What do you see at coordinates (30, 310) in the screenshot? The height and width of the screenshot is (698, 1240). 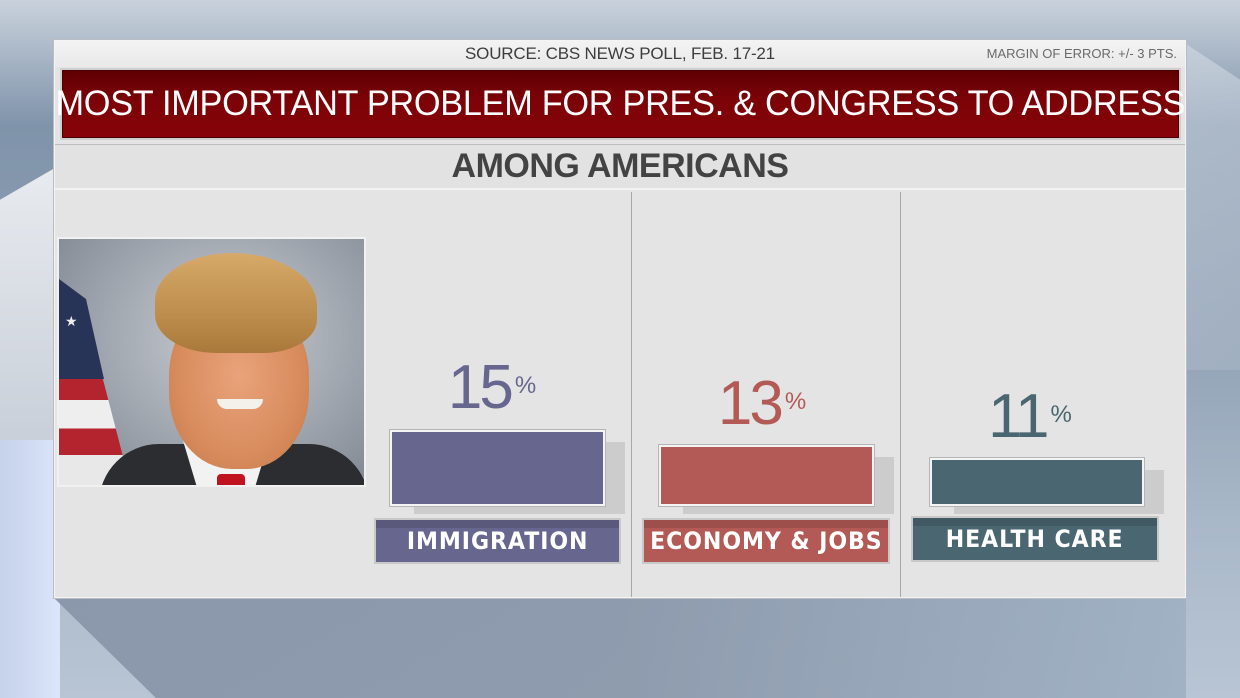 I see `background-shape` at bounding box center [30, 310].